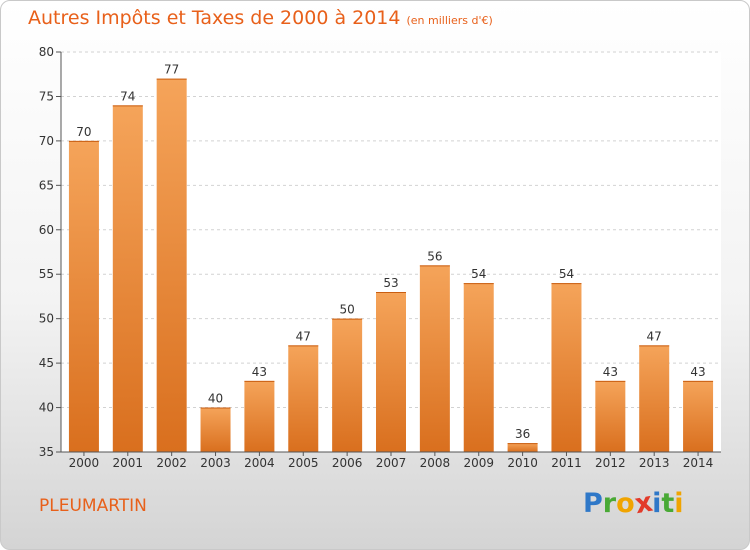 The height and width of the screenshot is (550, 750). I want to click on x-tick-label: 2008, so click(435, 463).